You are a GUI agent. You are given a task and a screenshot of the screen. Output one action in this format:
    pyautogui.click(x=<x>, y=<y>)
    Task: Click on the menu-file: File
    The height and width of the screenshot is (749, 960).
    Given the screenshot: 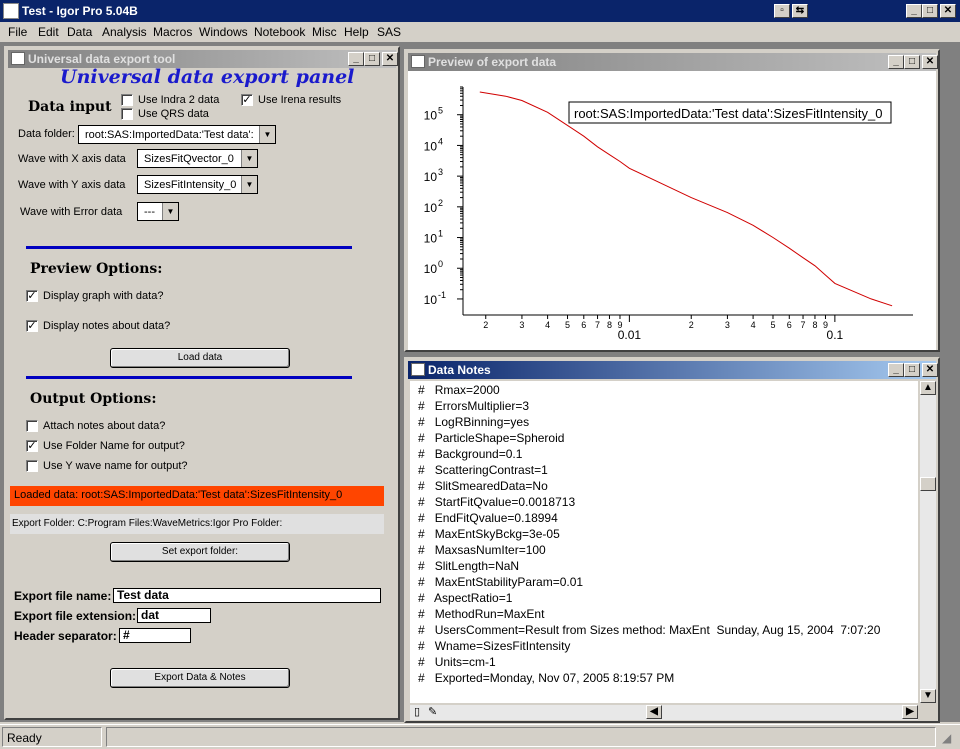 What is the action you would take?
    pyautogui.click(x=18, y=32)
    